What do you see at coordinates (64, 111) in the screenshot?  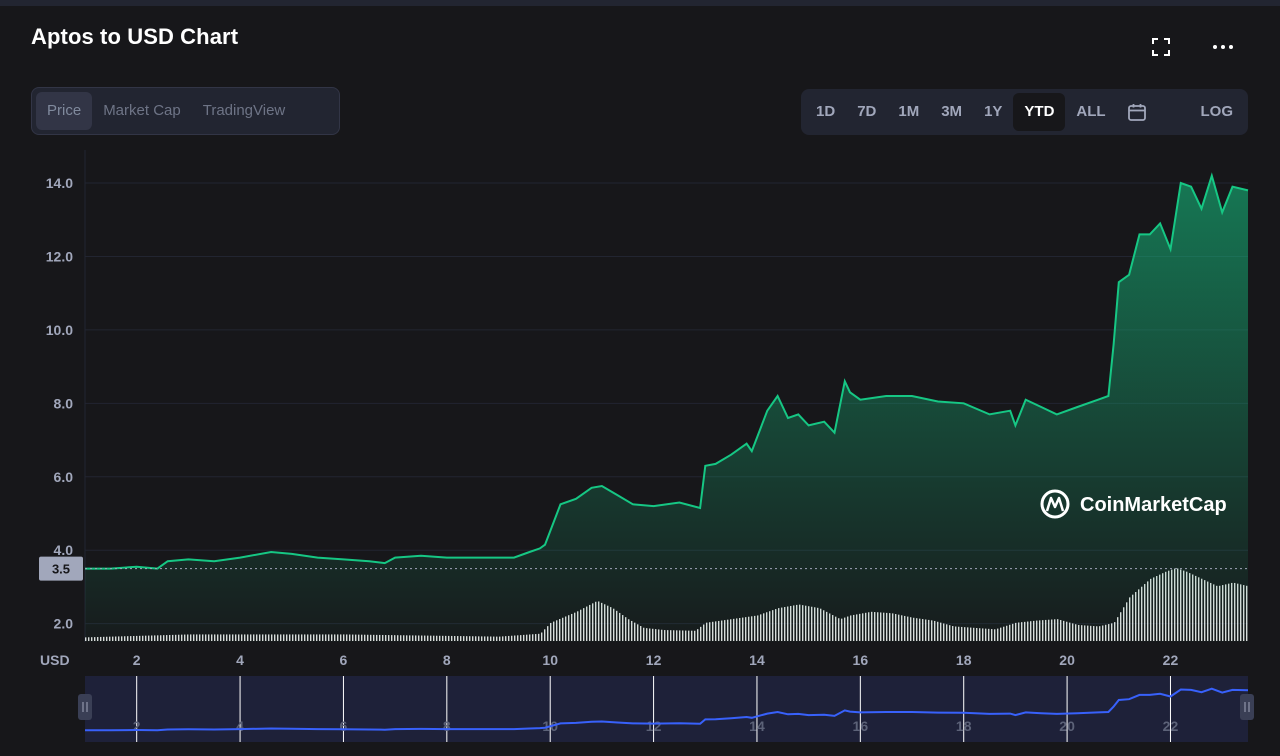 I see `tab-price: Price` at bounding box center [64, 111].